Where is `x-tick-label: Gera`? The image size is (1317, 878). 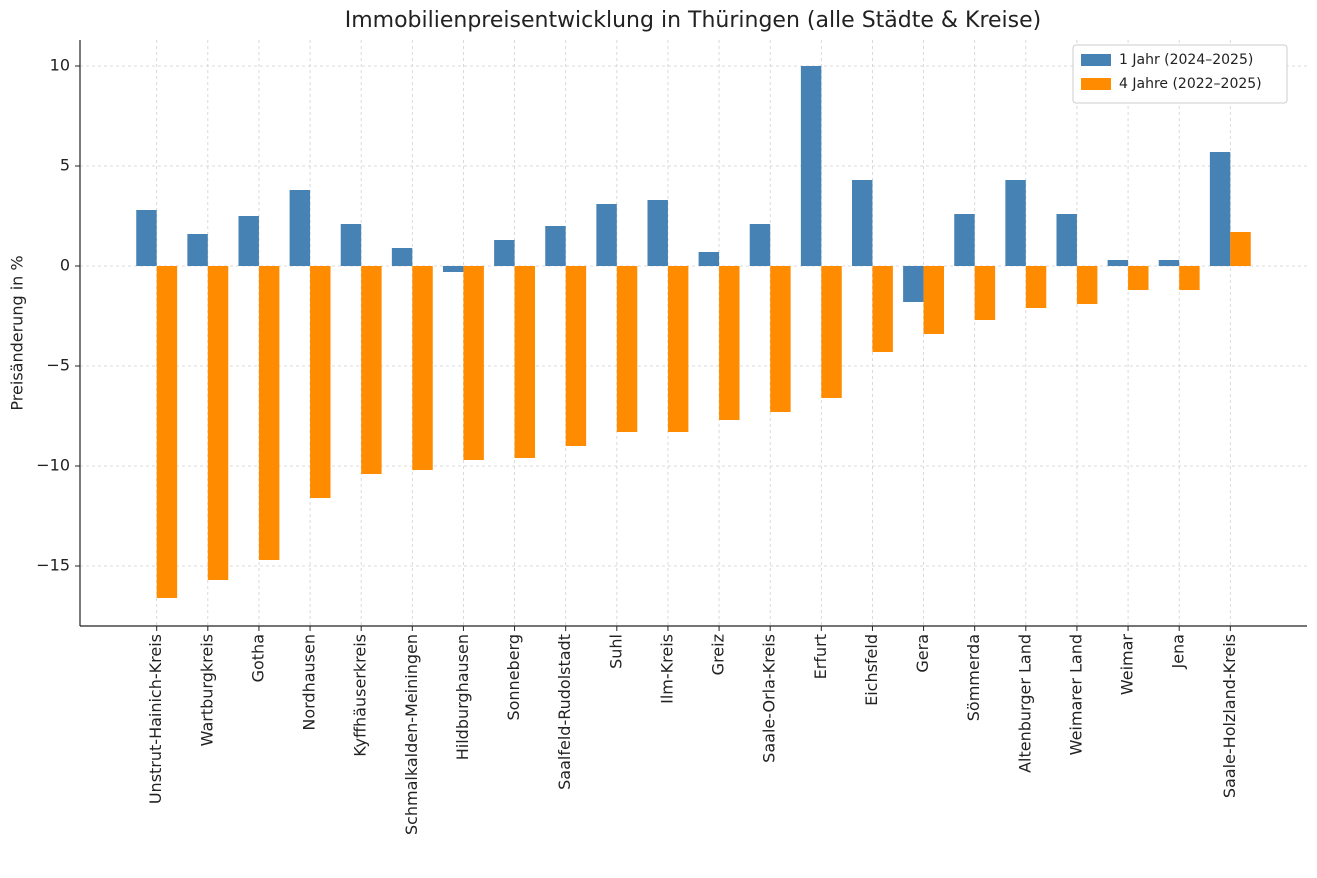 x-tick-label: Gera is located at coordinates (922, 653).